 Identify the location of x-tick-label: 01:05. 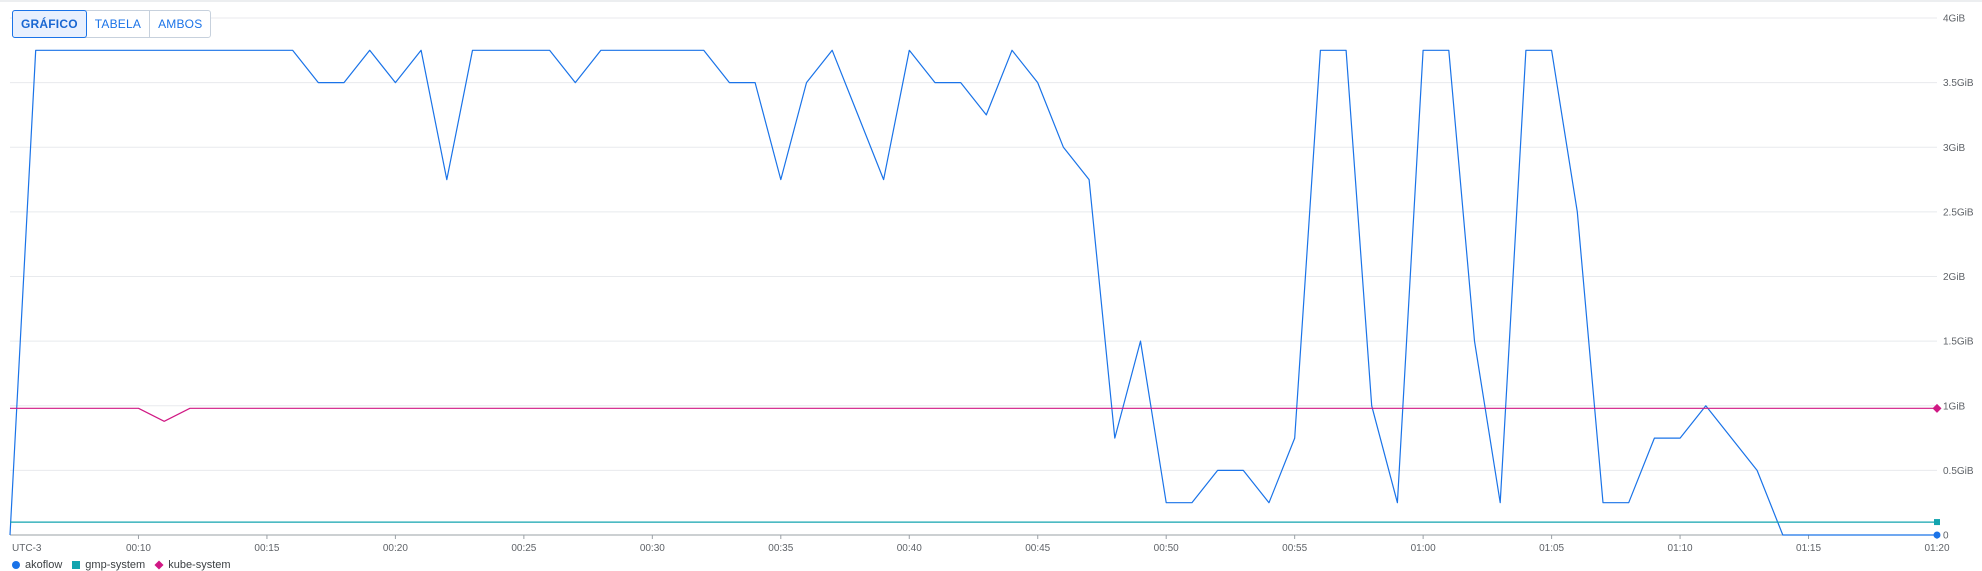
(1551, 548).